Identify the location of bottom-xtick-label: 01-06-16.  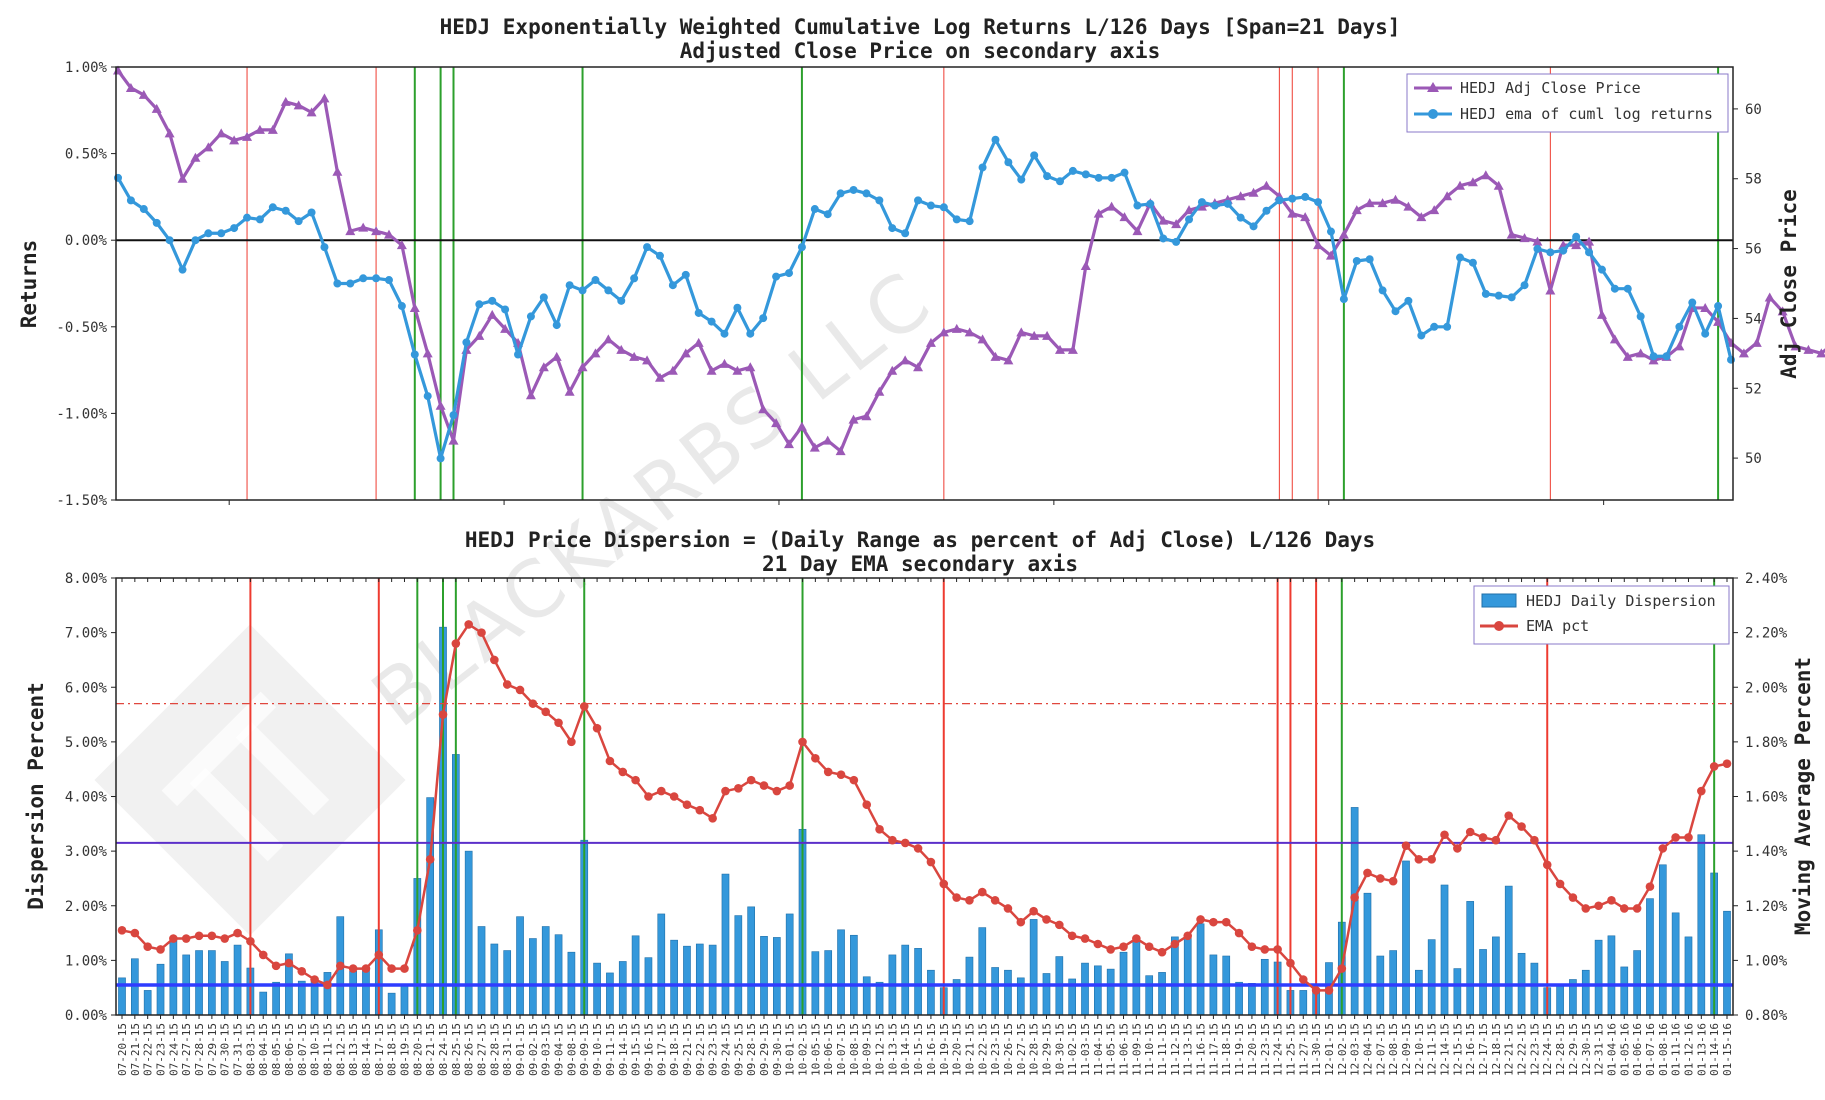
(1637, 1049).